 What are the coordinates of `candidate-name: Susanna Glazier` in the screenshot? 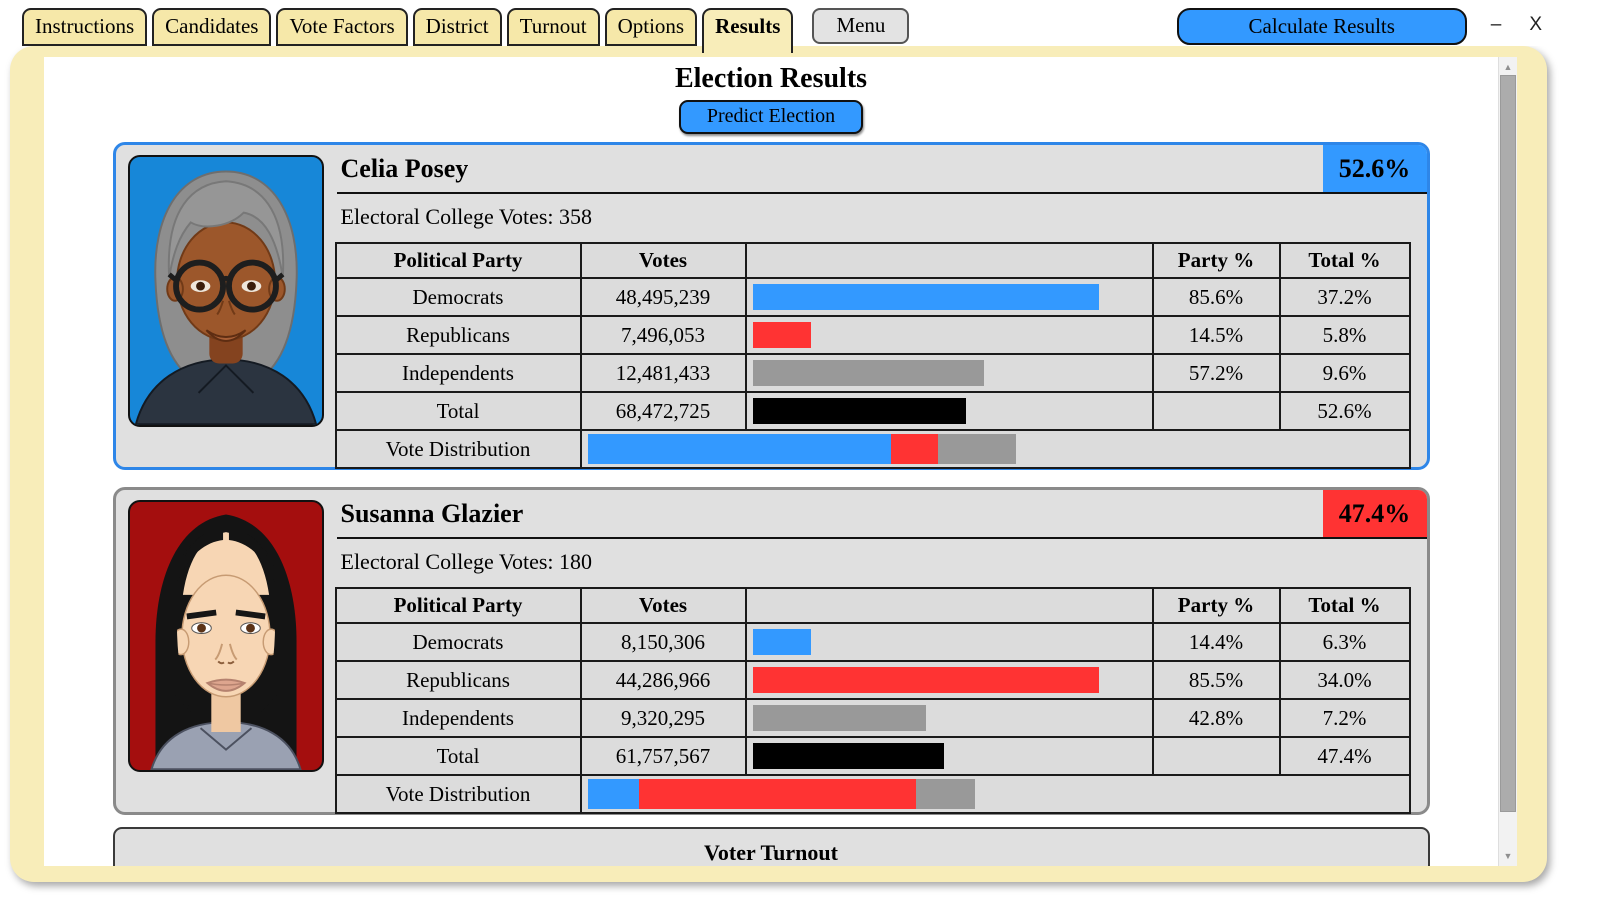 It's located at (829, 514).